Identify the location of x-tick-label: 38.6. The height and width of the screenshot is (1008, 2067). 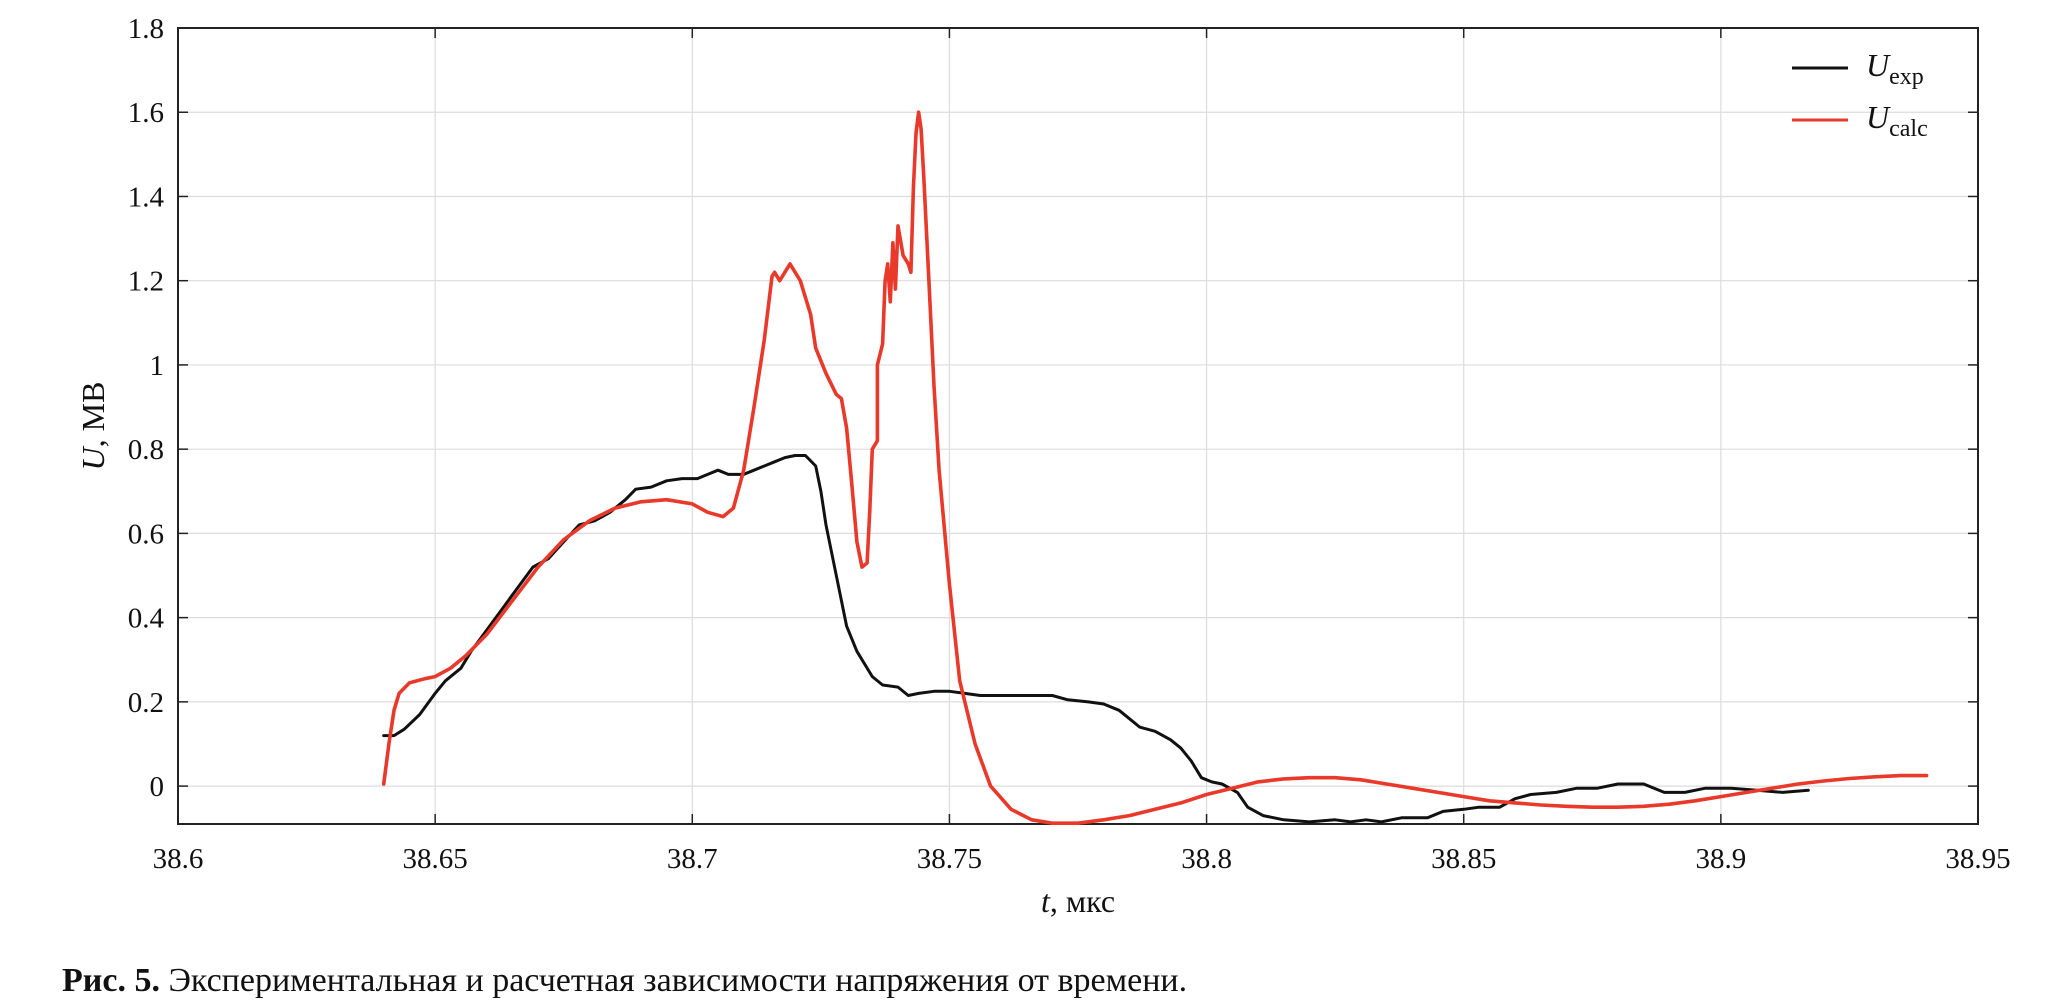
(178, 859).